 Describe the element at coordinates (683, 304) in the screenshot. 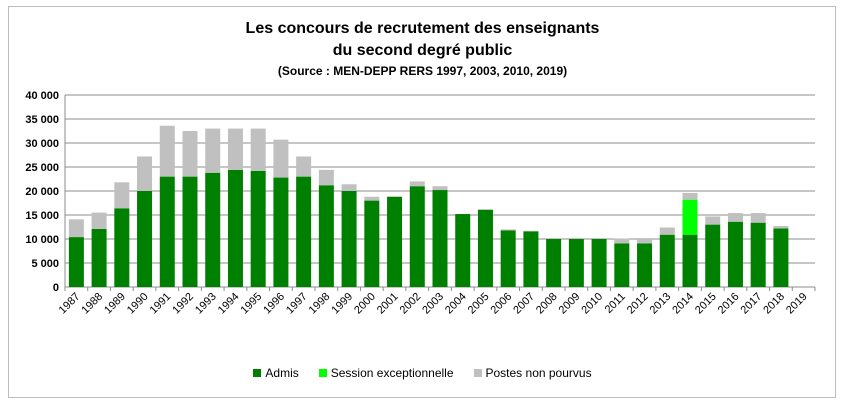

I see `x-tick-label: 2014` at that location.